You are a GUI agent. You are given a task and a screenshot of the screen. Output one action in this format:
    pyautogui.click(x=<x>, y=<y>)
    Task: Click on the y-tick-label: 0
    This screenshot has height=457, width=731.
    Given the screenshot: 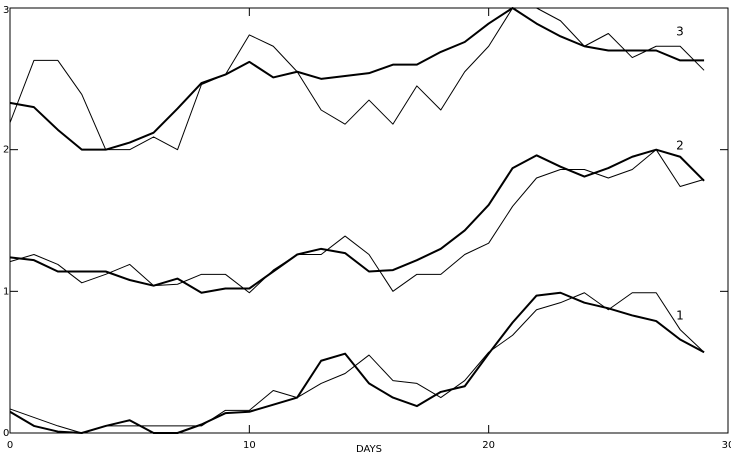 What is the action you would take?
    pyautogui.click(x=6, y=433)
    